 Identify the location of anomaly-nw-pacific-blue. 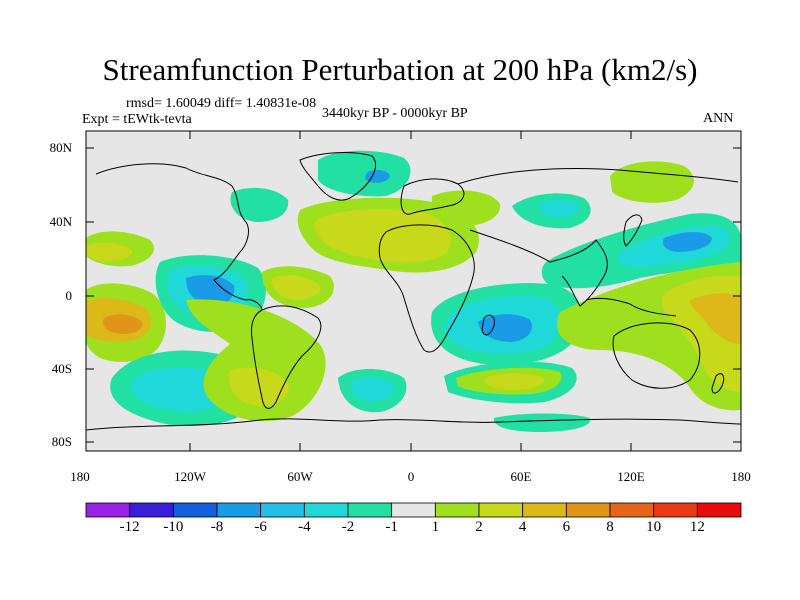
(687, 242).